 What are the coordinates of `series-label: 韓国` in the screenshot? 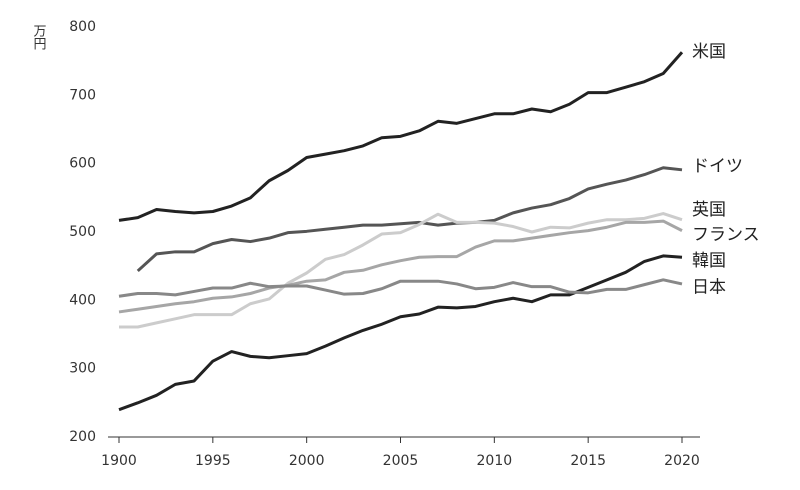 It's located at (709, 261).